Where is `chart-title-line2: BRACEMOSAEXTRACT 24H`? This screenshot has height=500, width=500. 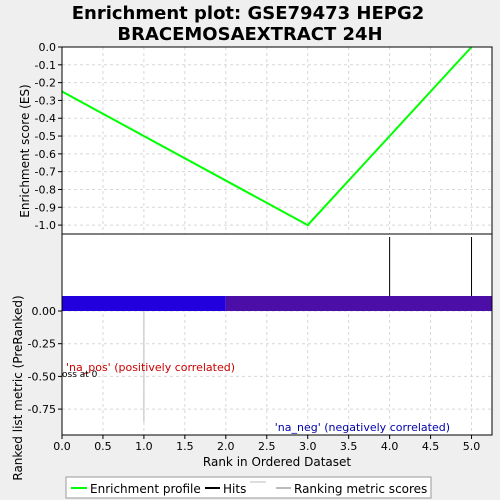 chart-title-line2: BRACEMOSAEXTRACT 24H is located at coordinates (249, 34).